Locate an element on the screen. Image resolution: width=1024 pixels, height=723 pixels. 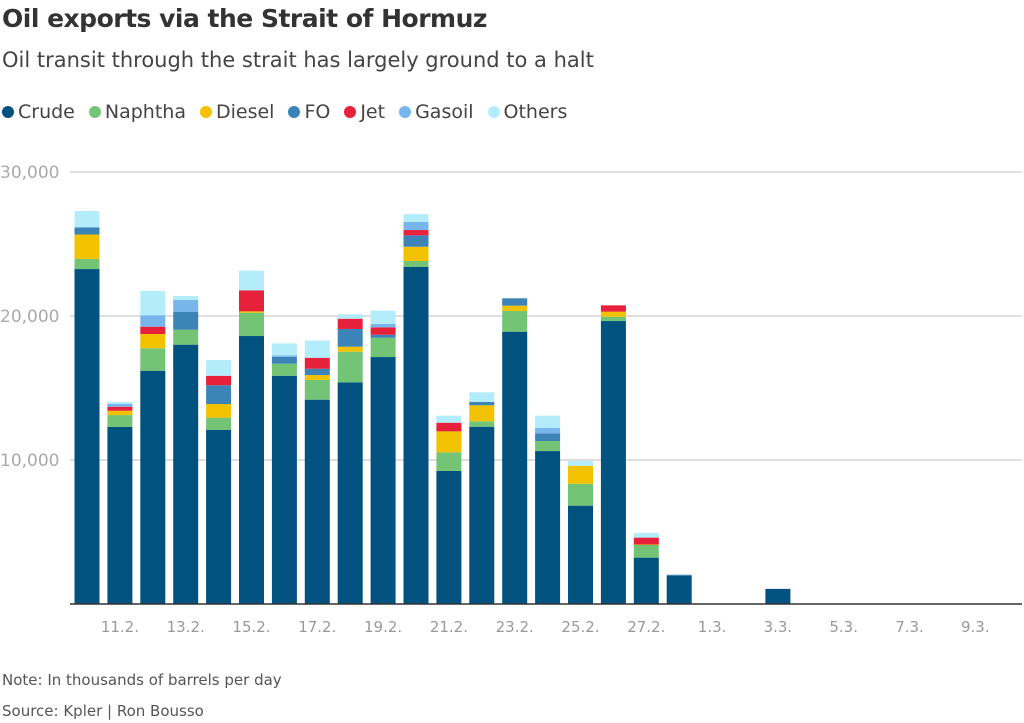
source: Source: Kpler | Ron Bousso is located at coordinates (103, 711).